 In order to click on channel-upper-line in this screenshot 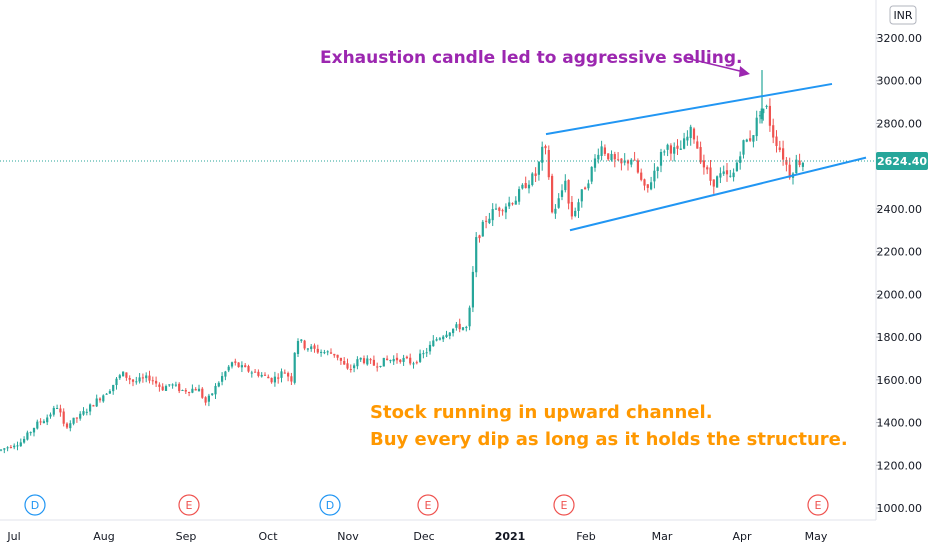, I will do `click(689, 109)`.